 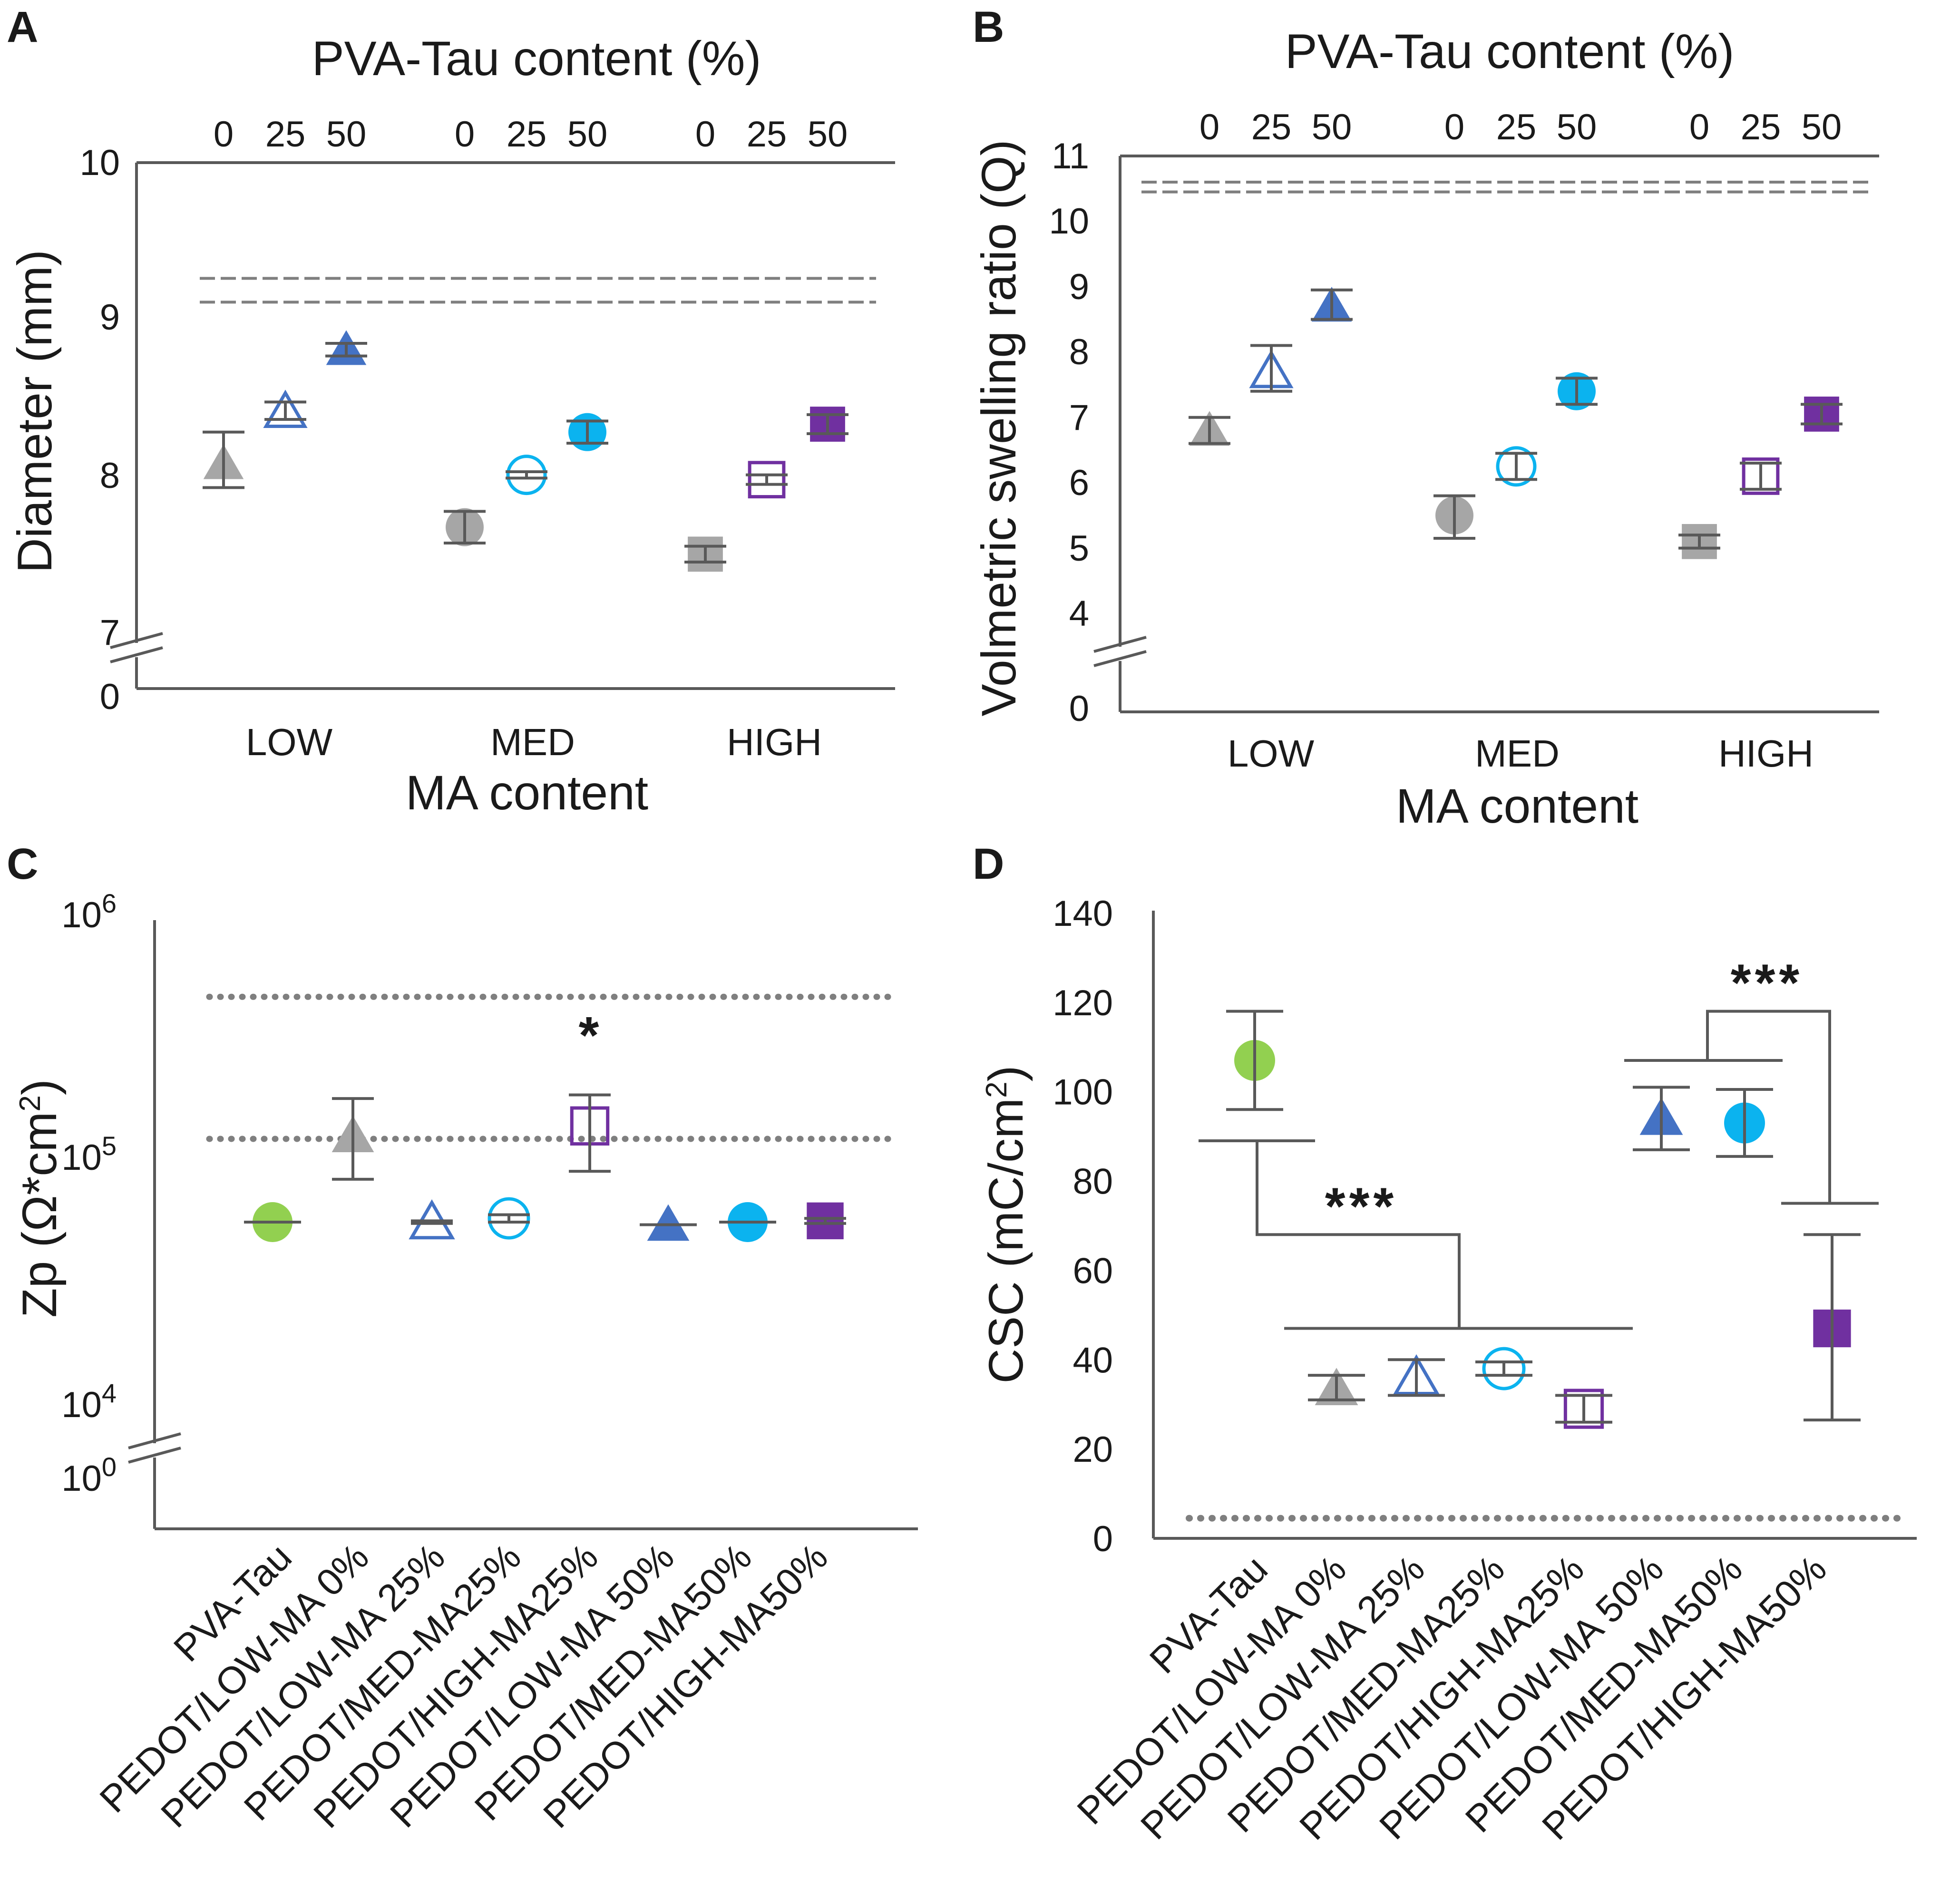 What do you see at coordinates (110, 697) in the screenshot?
I see `panel-a-y-tick: 0` at bounding box center [110, 697].